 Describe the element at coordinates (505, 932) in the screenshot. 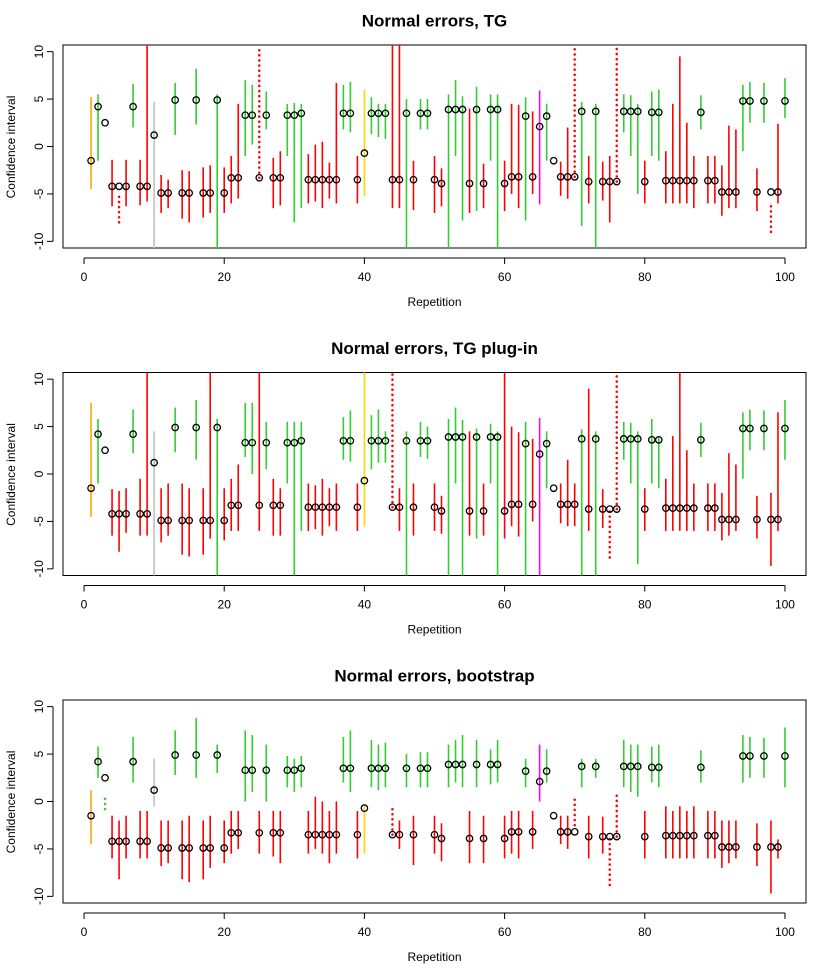

I see `x-tick-label: 60` at that location.